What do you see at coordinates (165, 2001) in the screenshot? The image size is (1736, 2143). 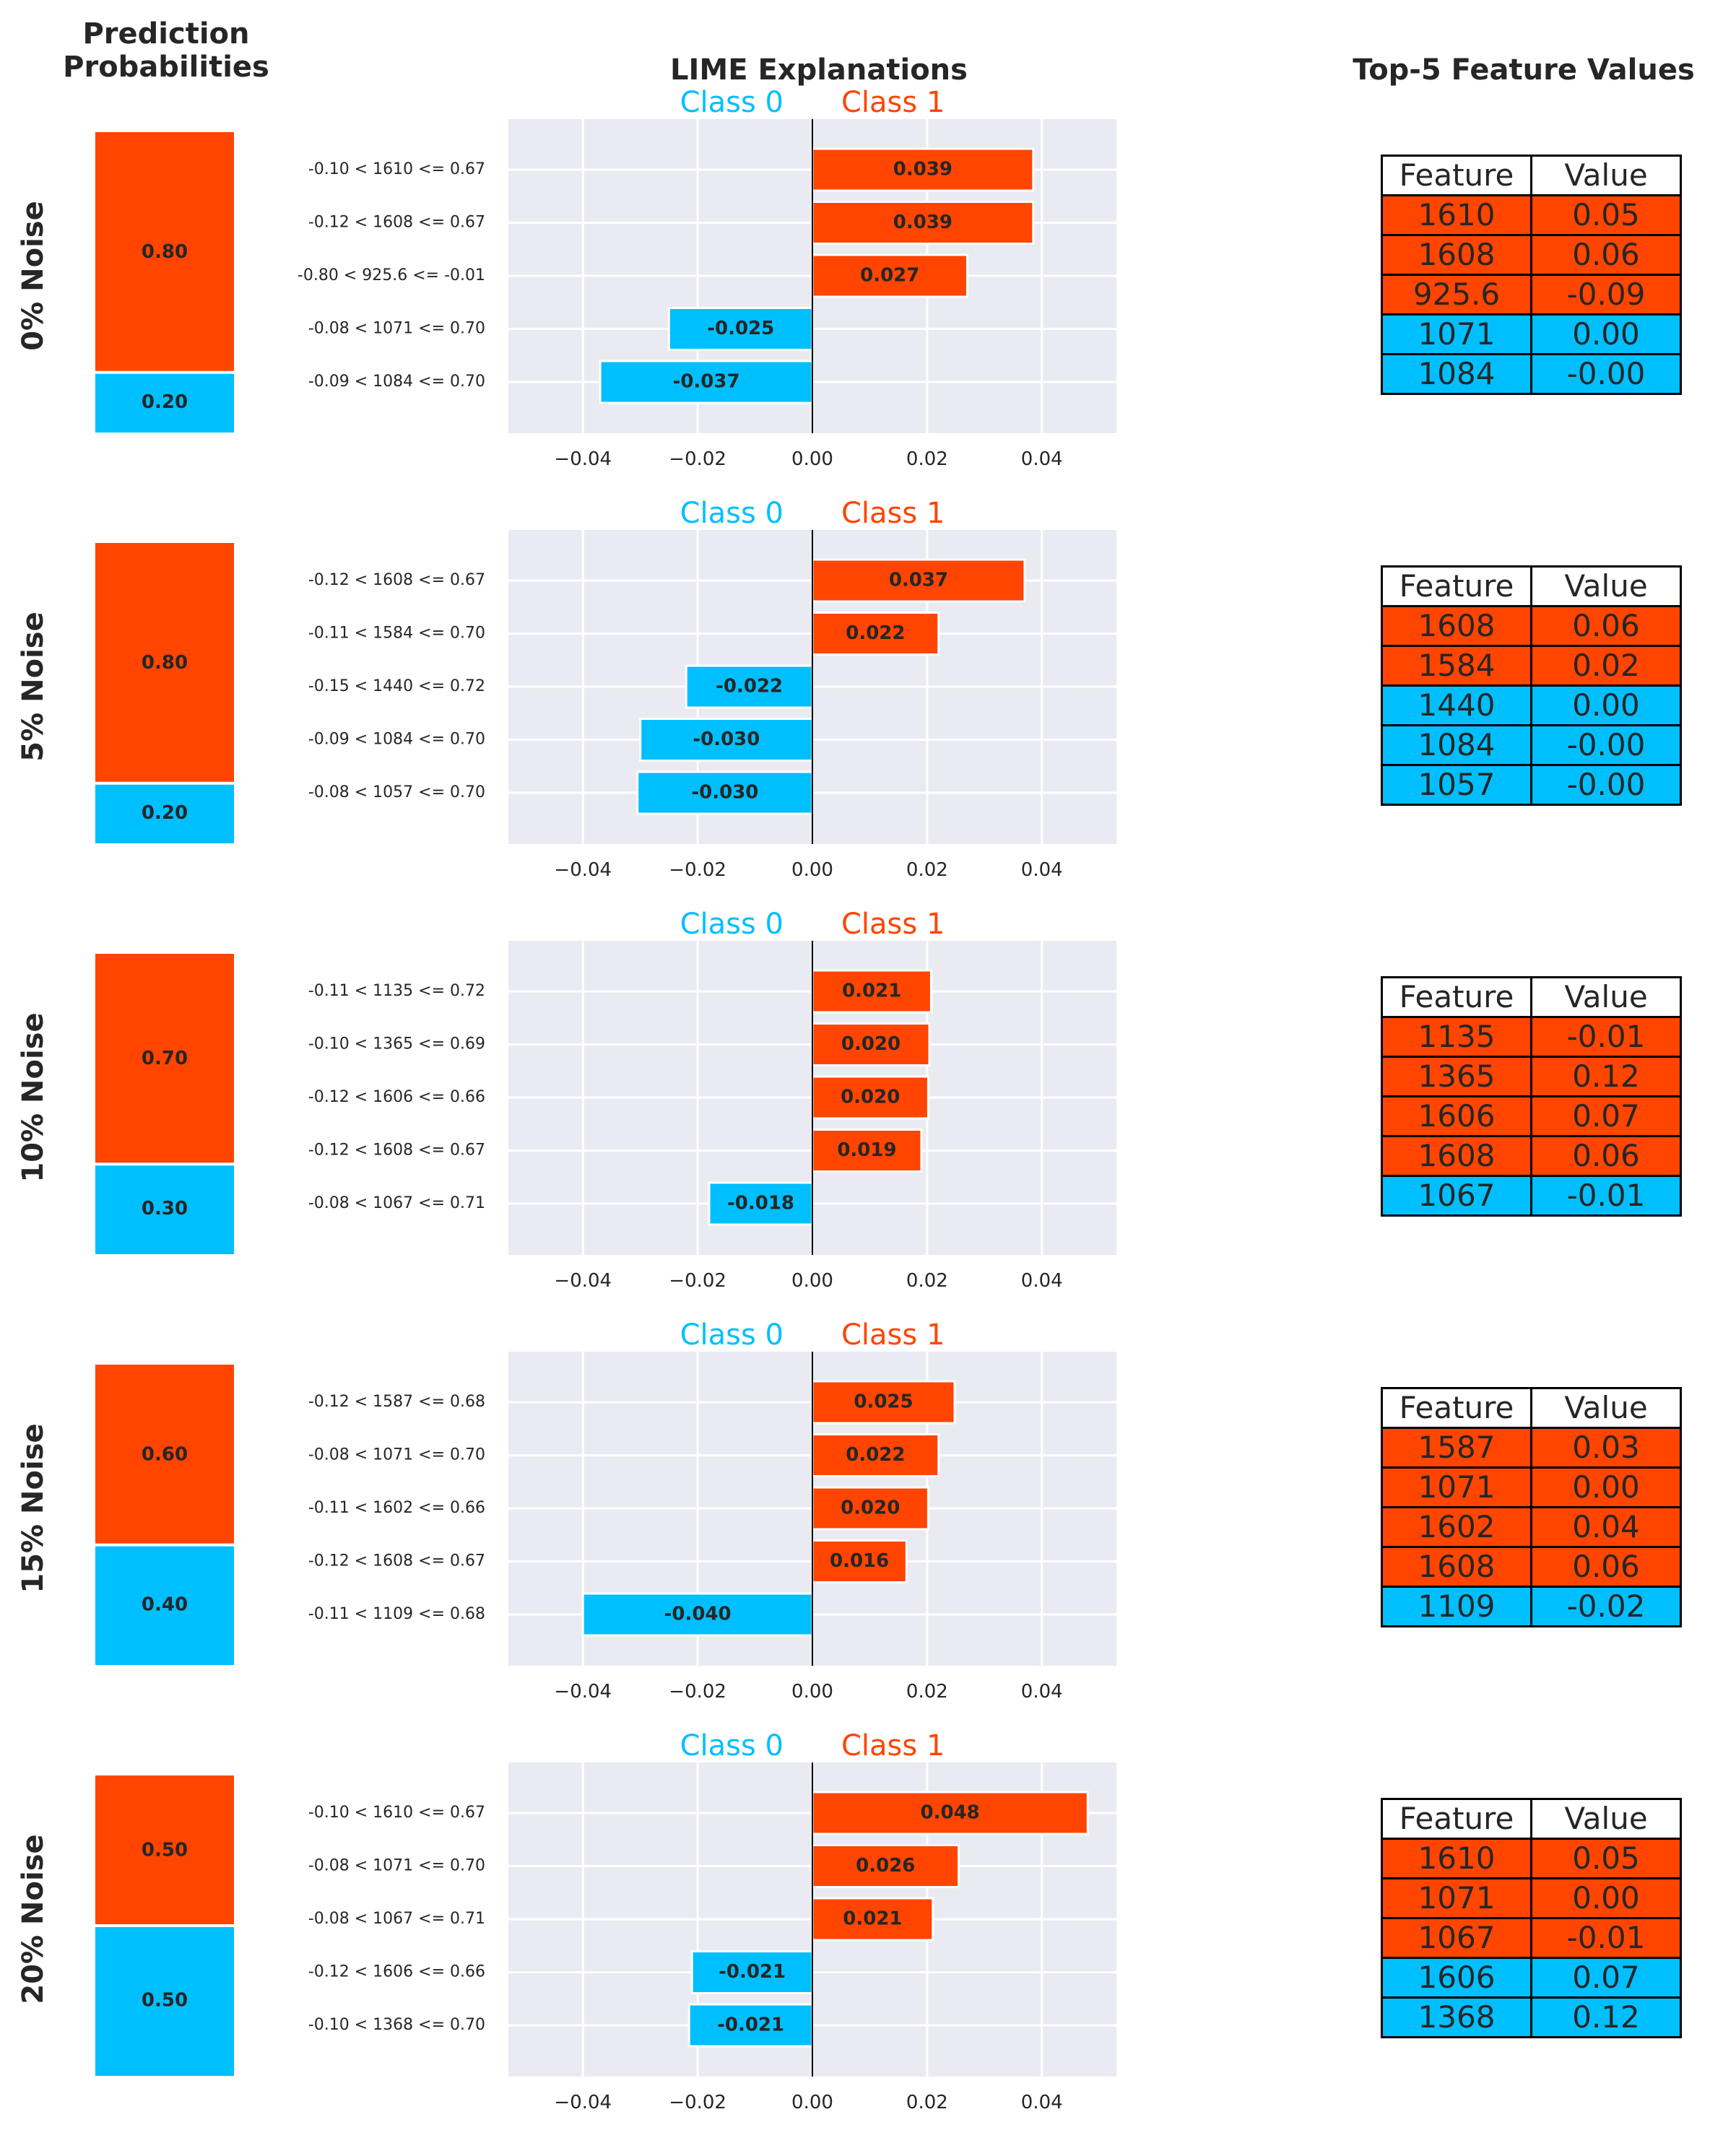 I see `probability-label-class0: 0.50` at bounding box center [165, 2001].